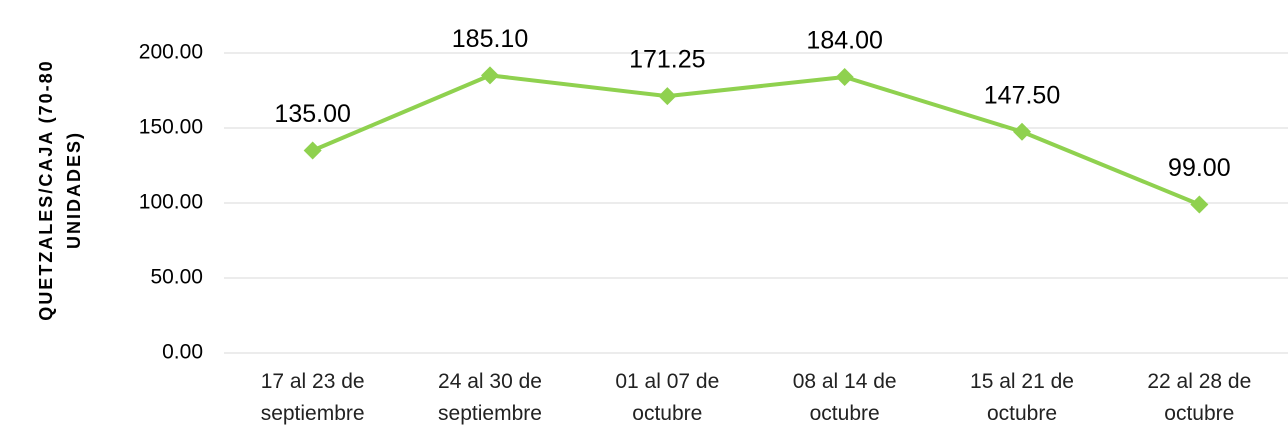 This screenshot has width=1288, height=431. Describe the element at coordinates (490, 397) in the screenshot. I see `x-tick-label: 24 al 30 de septiembre` at that location.